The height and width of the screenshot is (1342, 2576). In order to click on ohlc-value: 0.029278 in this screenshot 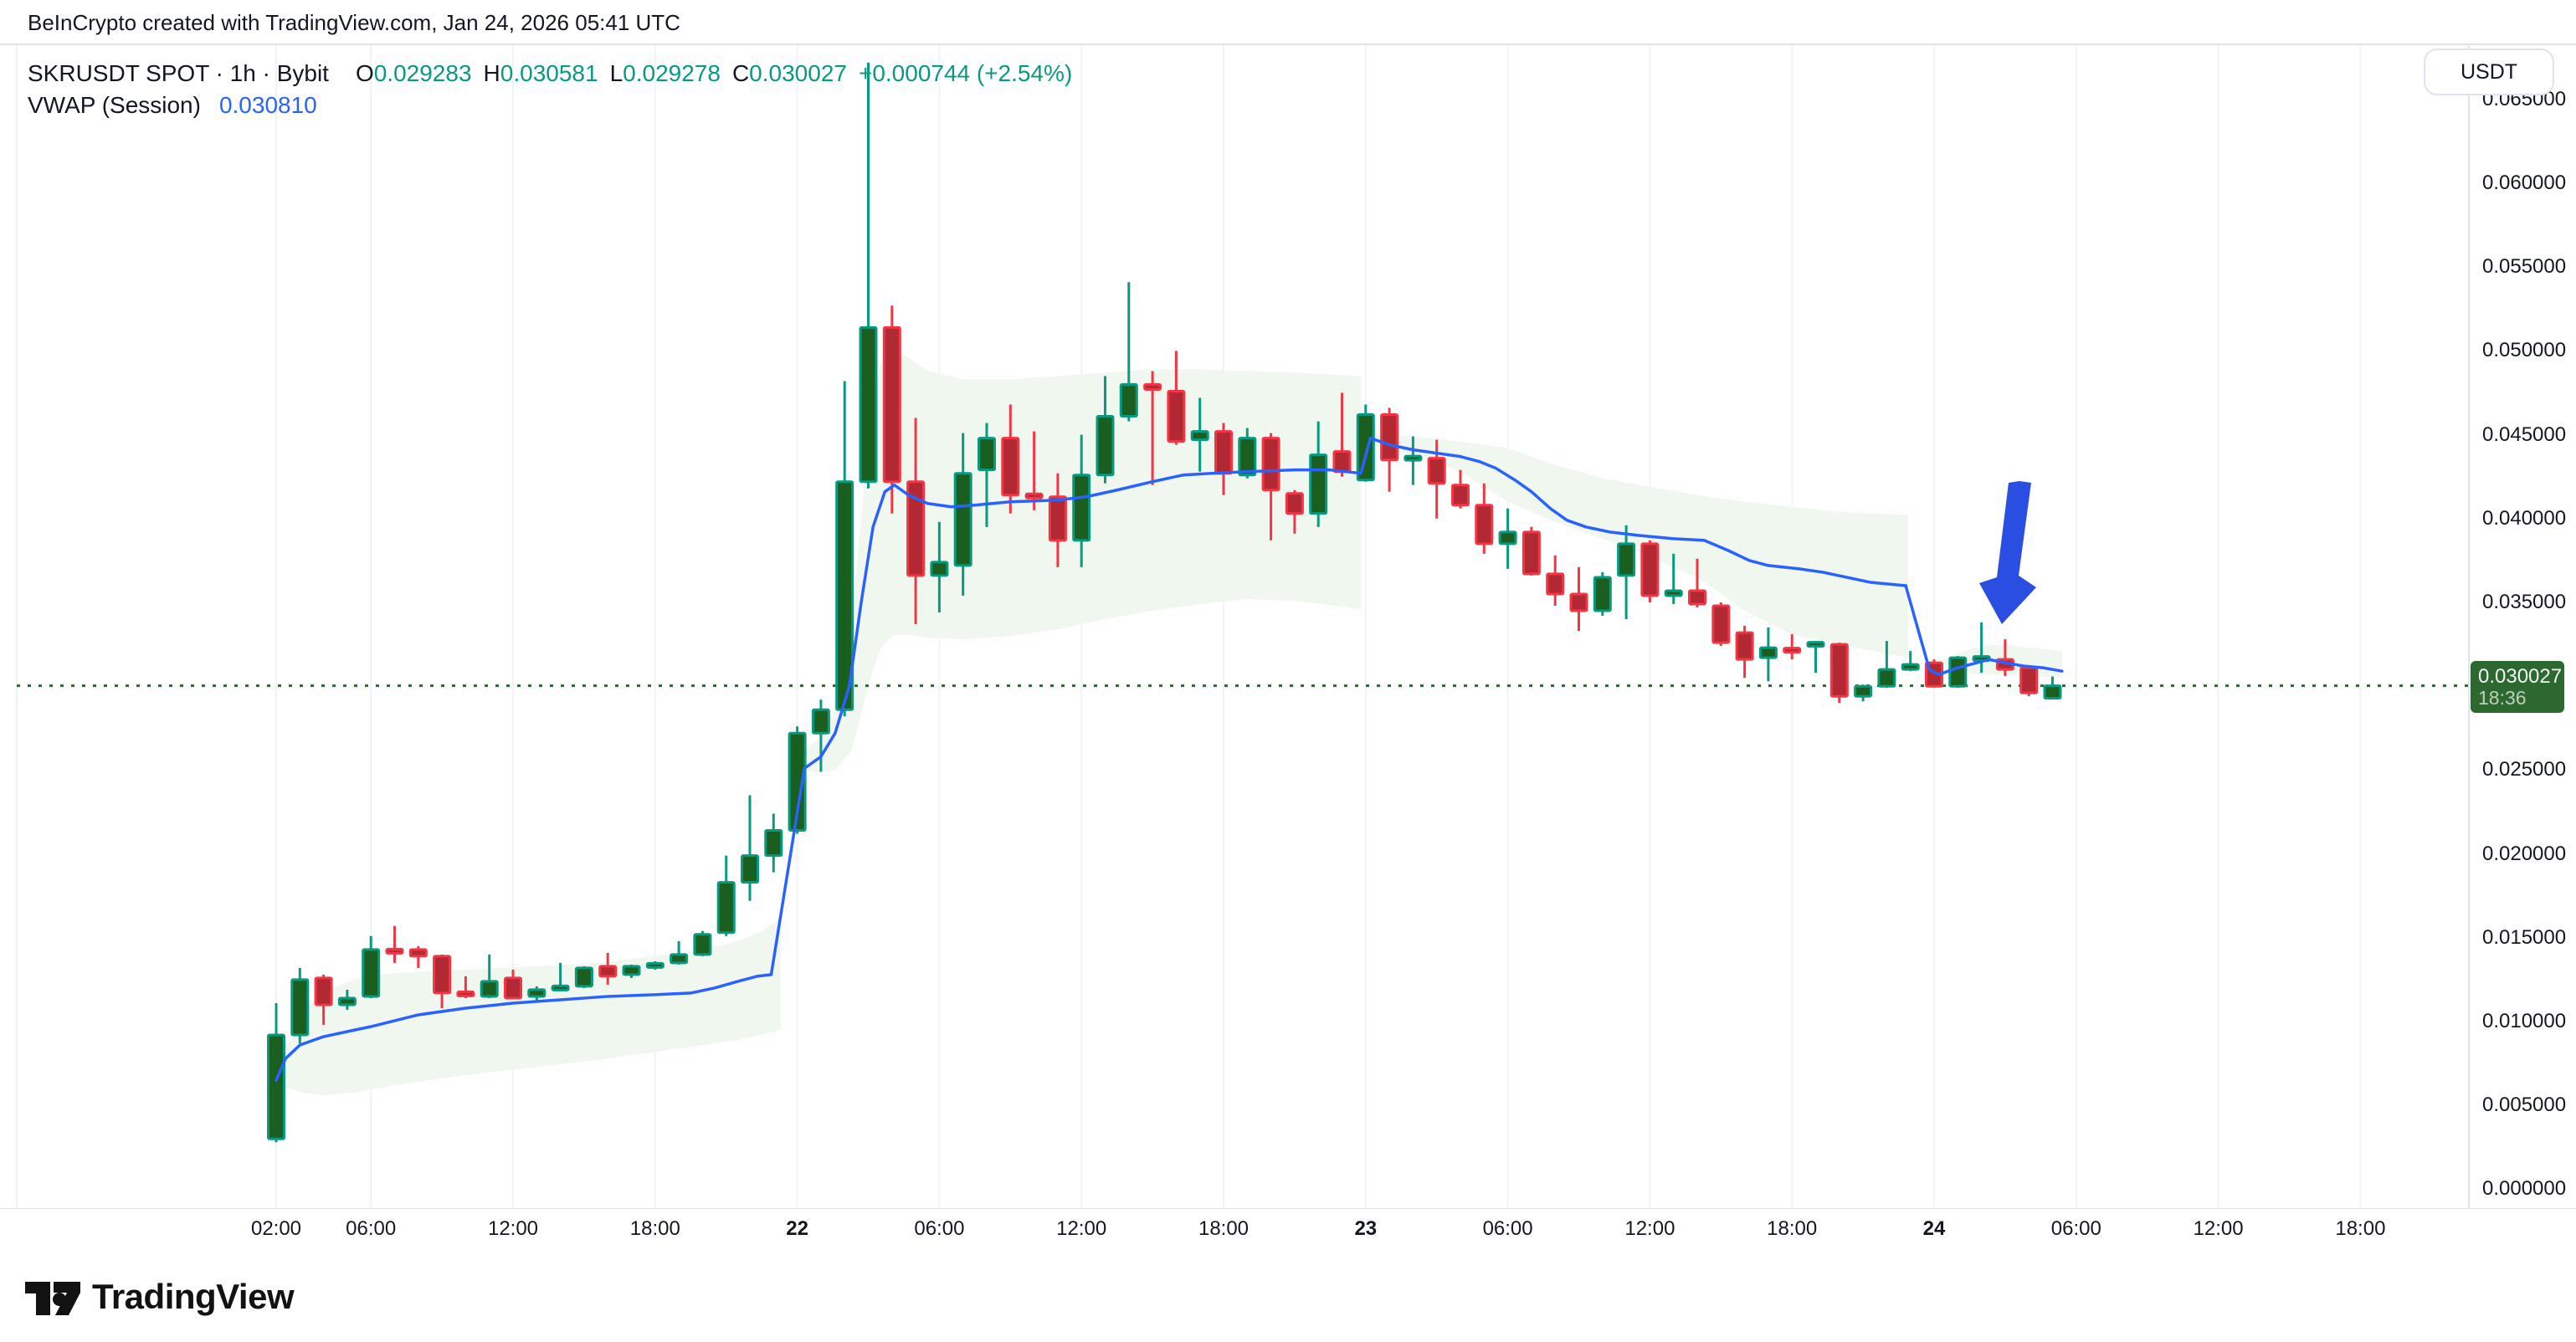, I will do `click(672, 73)`.